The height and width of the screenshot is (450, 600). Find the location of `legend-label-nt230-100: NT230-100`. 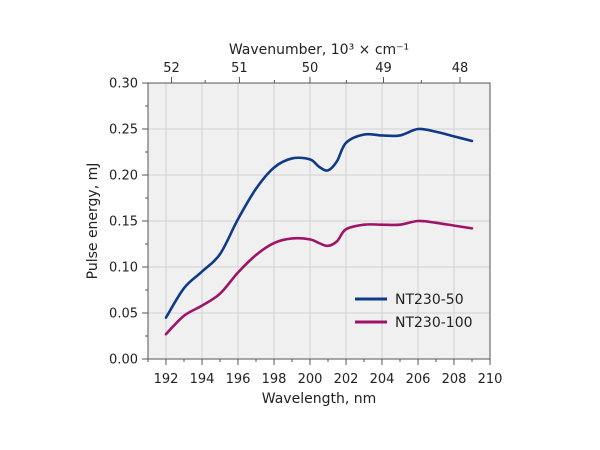

legend-label-nt230-100: NT230-100 is located at coordinates (434, 323).